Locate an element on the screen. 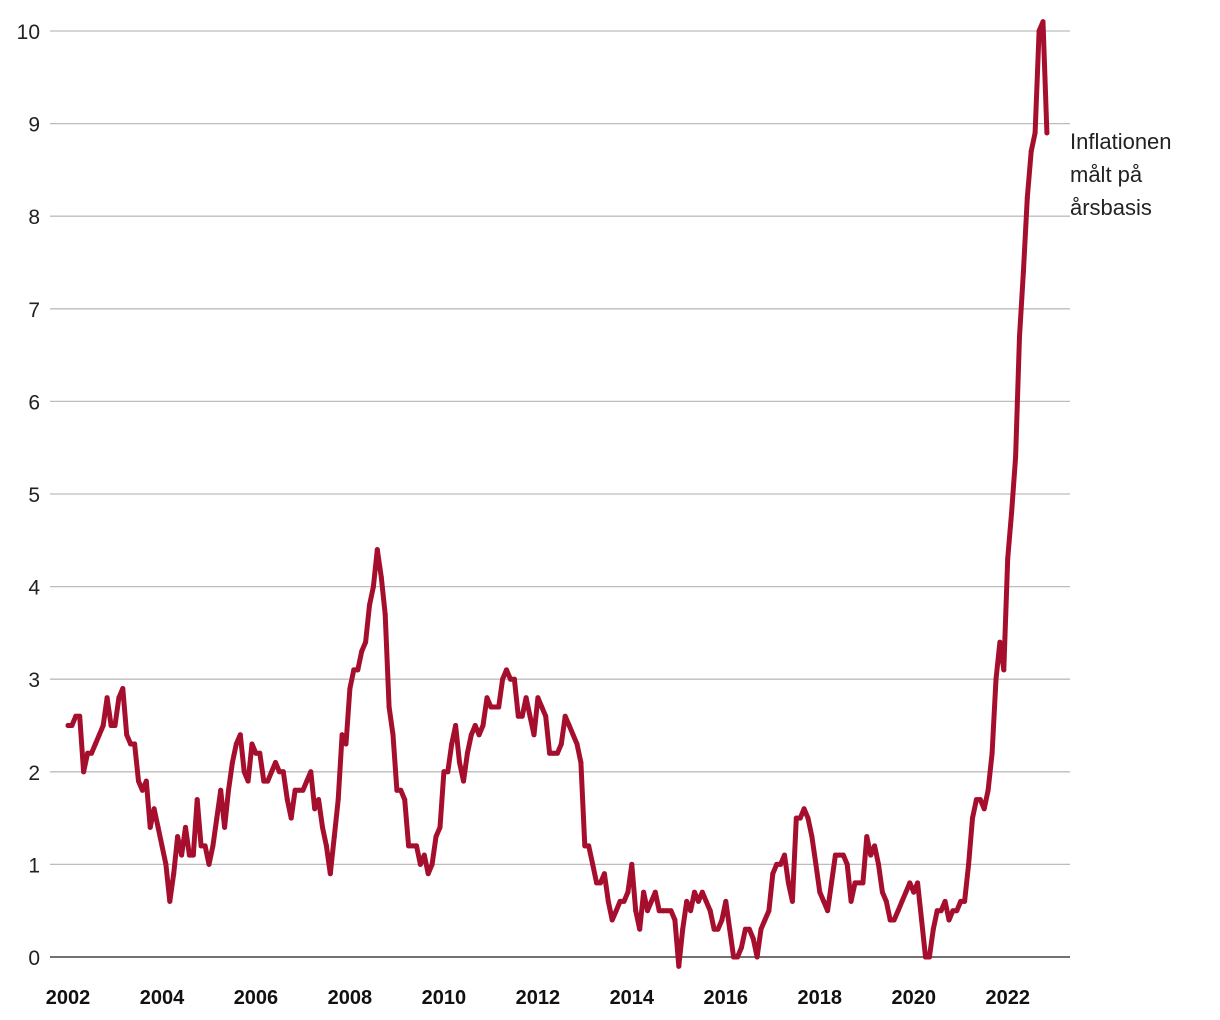  y-tick-label-3: 3 is located at coordinates (34, 680).